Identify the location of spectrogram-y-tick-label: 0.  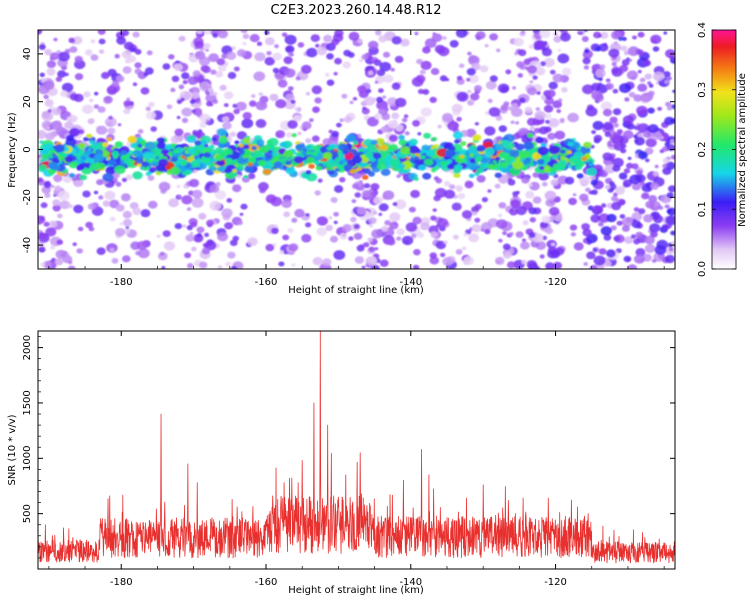
(27, 149).